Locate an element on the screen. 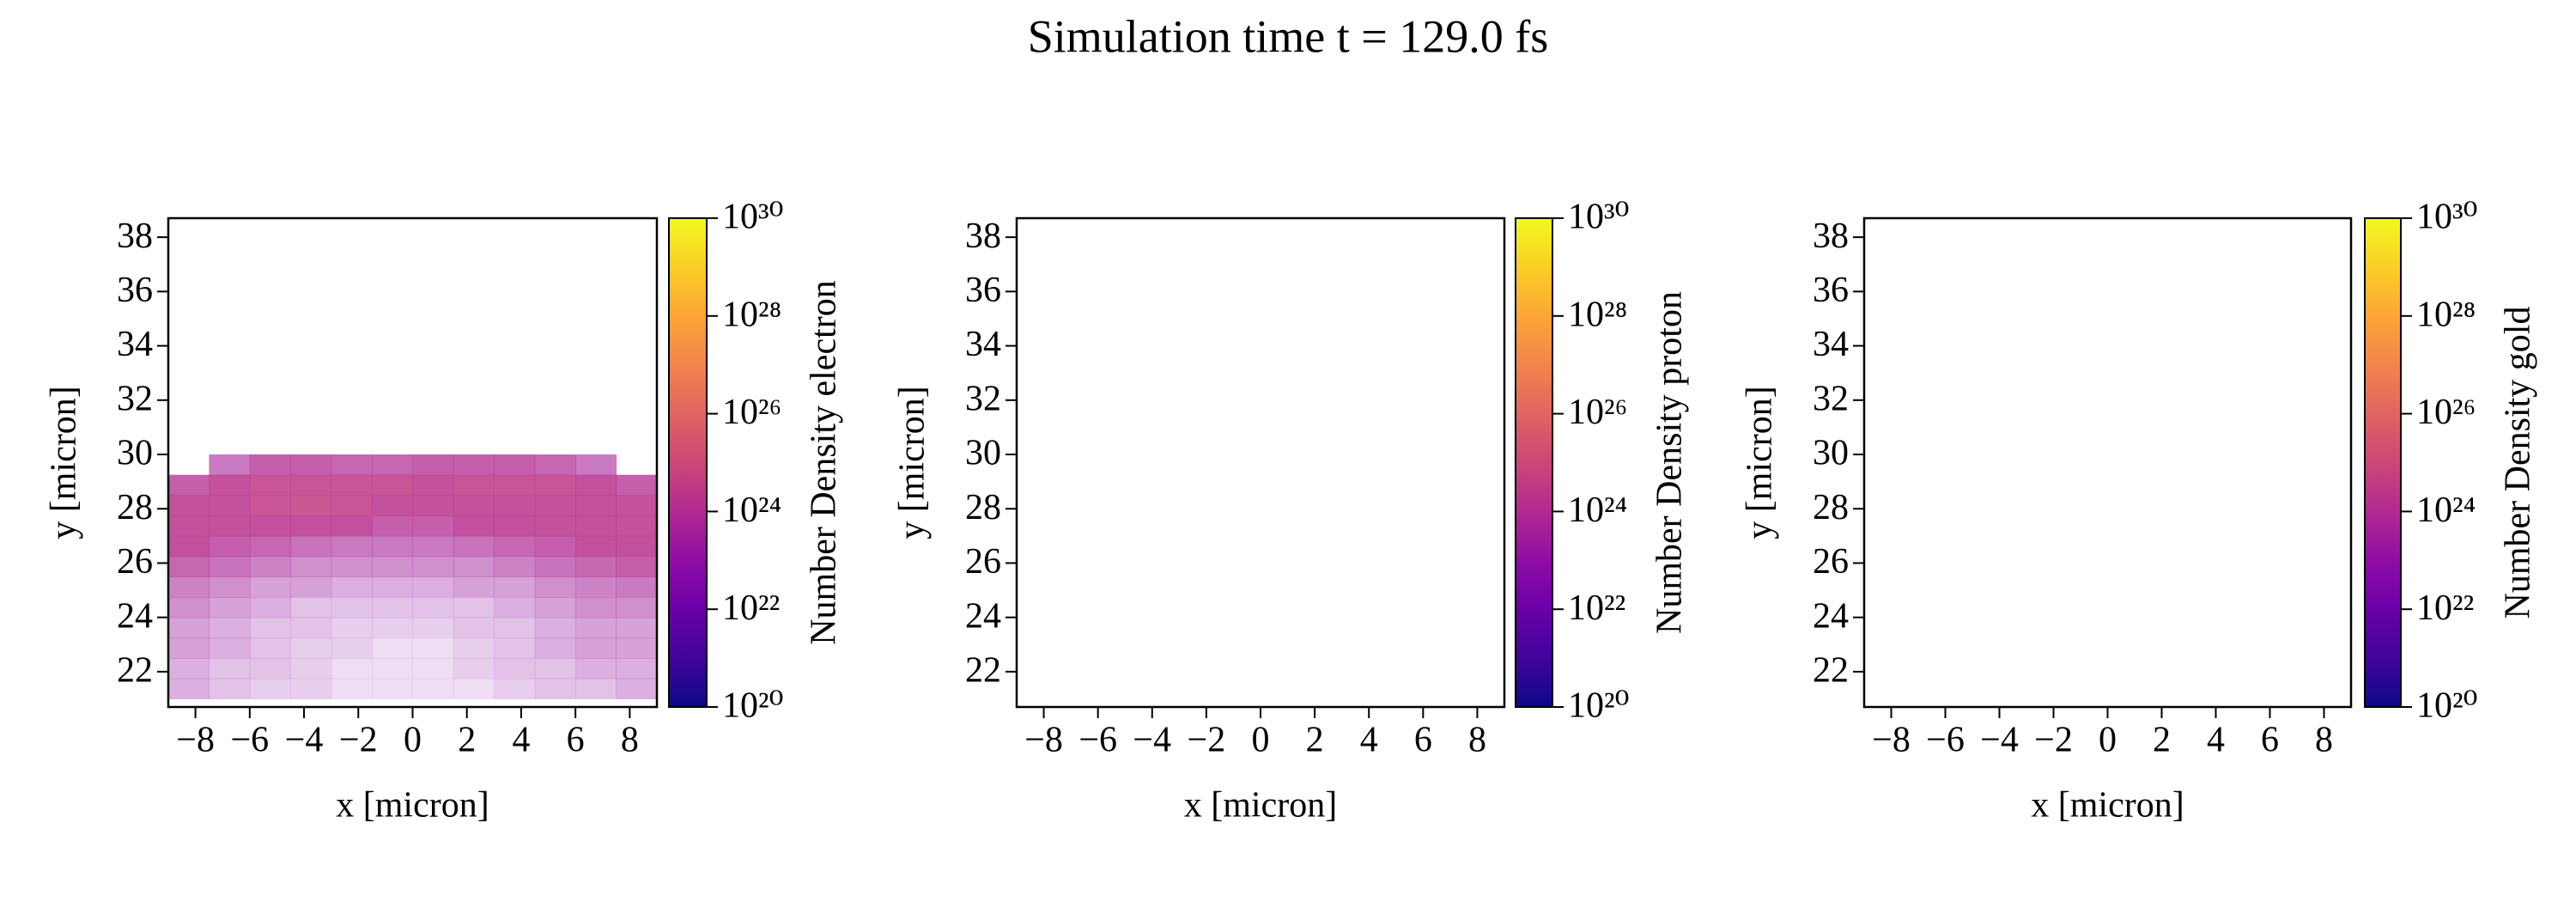 The width and height of the screenshot is (2576, 902). x-tick-label: 2 is located at coordinates (1315, 740).